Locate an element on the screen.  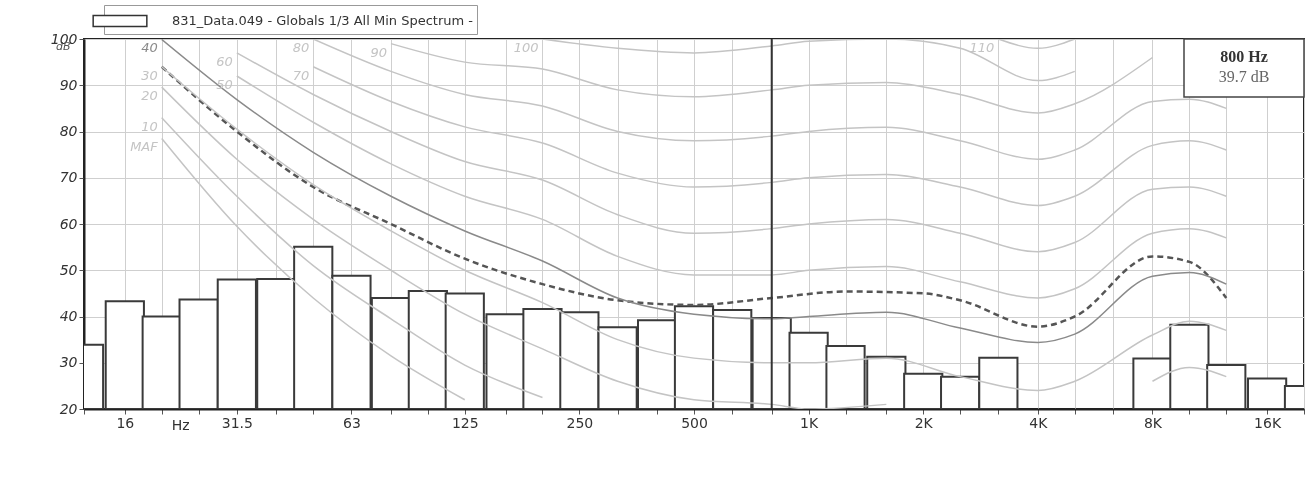
y-tick-label: 80 is located at coordinates (68, 131).